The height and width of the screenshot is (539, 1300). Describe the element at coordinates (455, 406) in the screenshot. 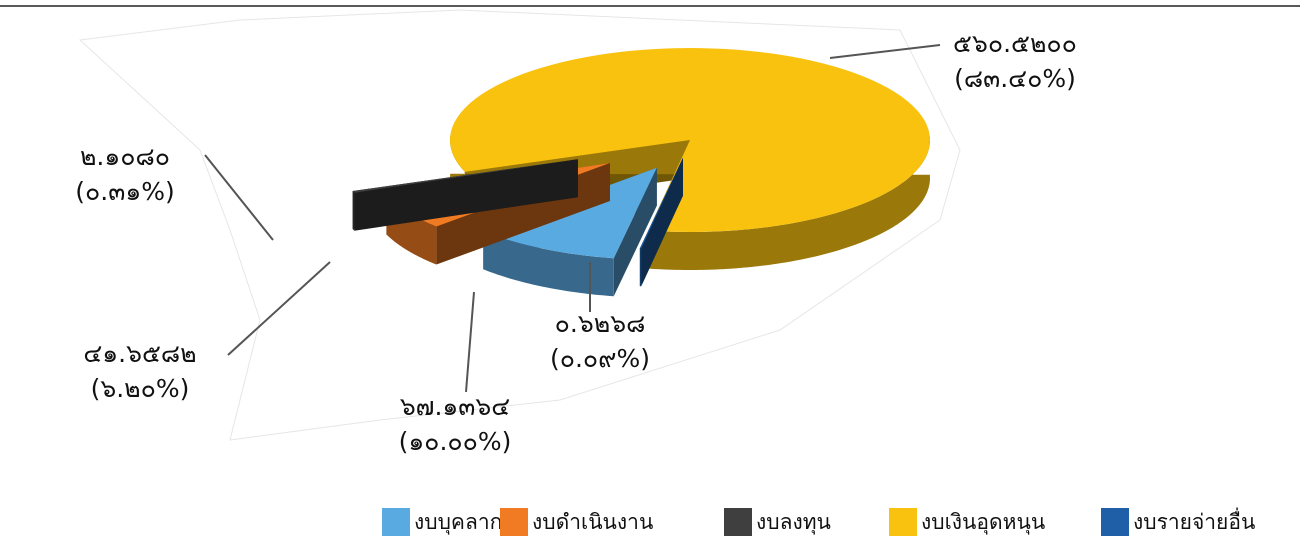

I see `value-label: ๖๗.๑๓๖๔` at that location.